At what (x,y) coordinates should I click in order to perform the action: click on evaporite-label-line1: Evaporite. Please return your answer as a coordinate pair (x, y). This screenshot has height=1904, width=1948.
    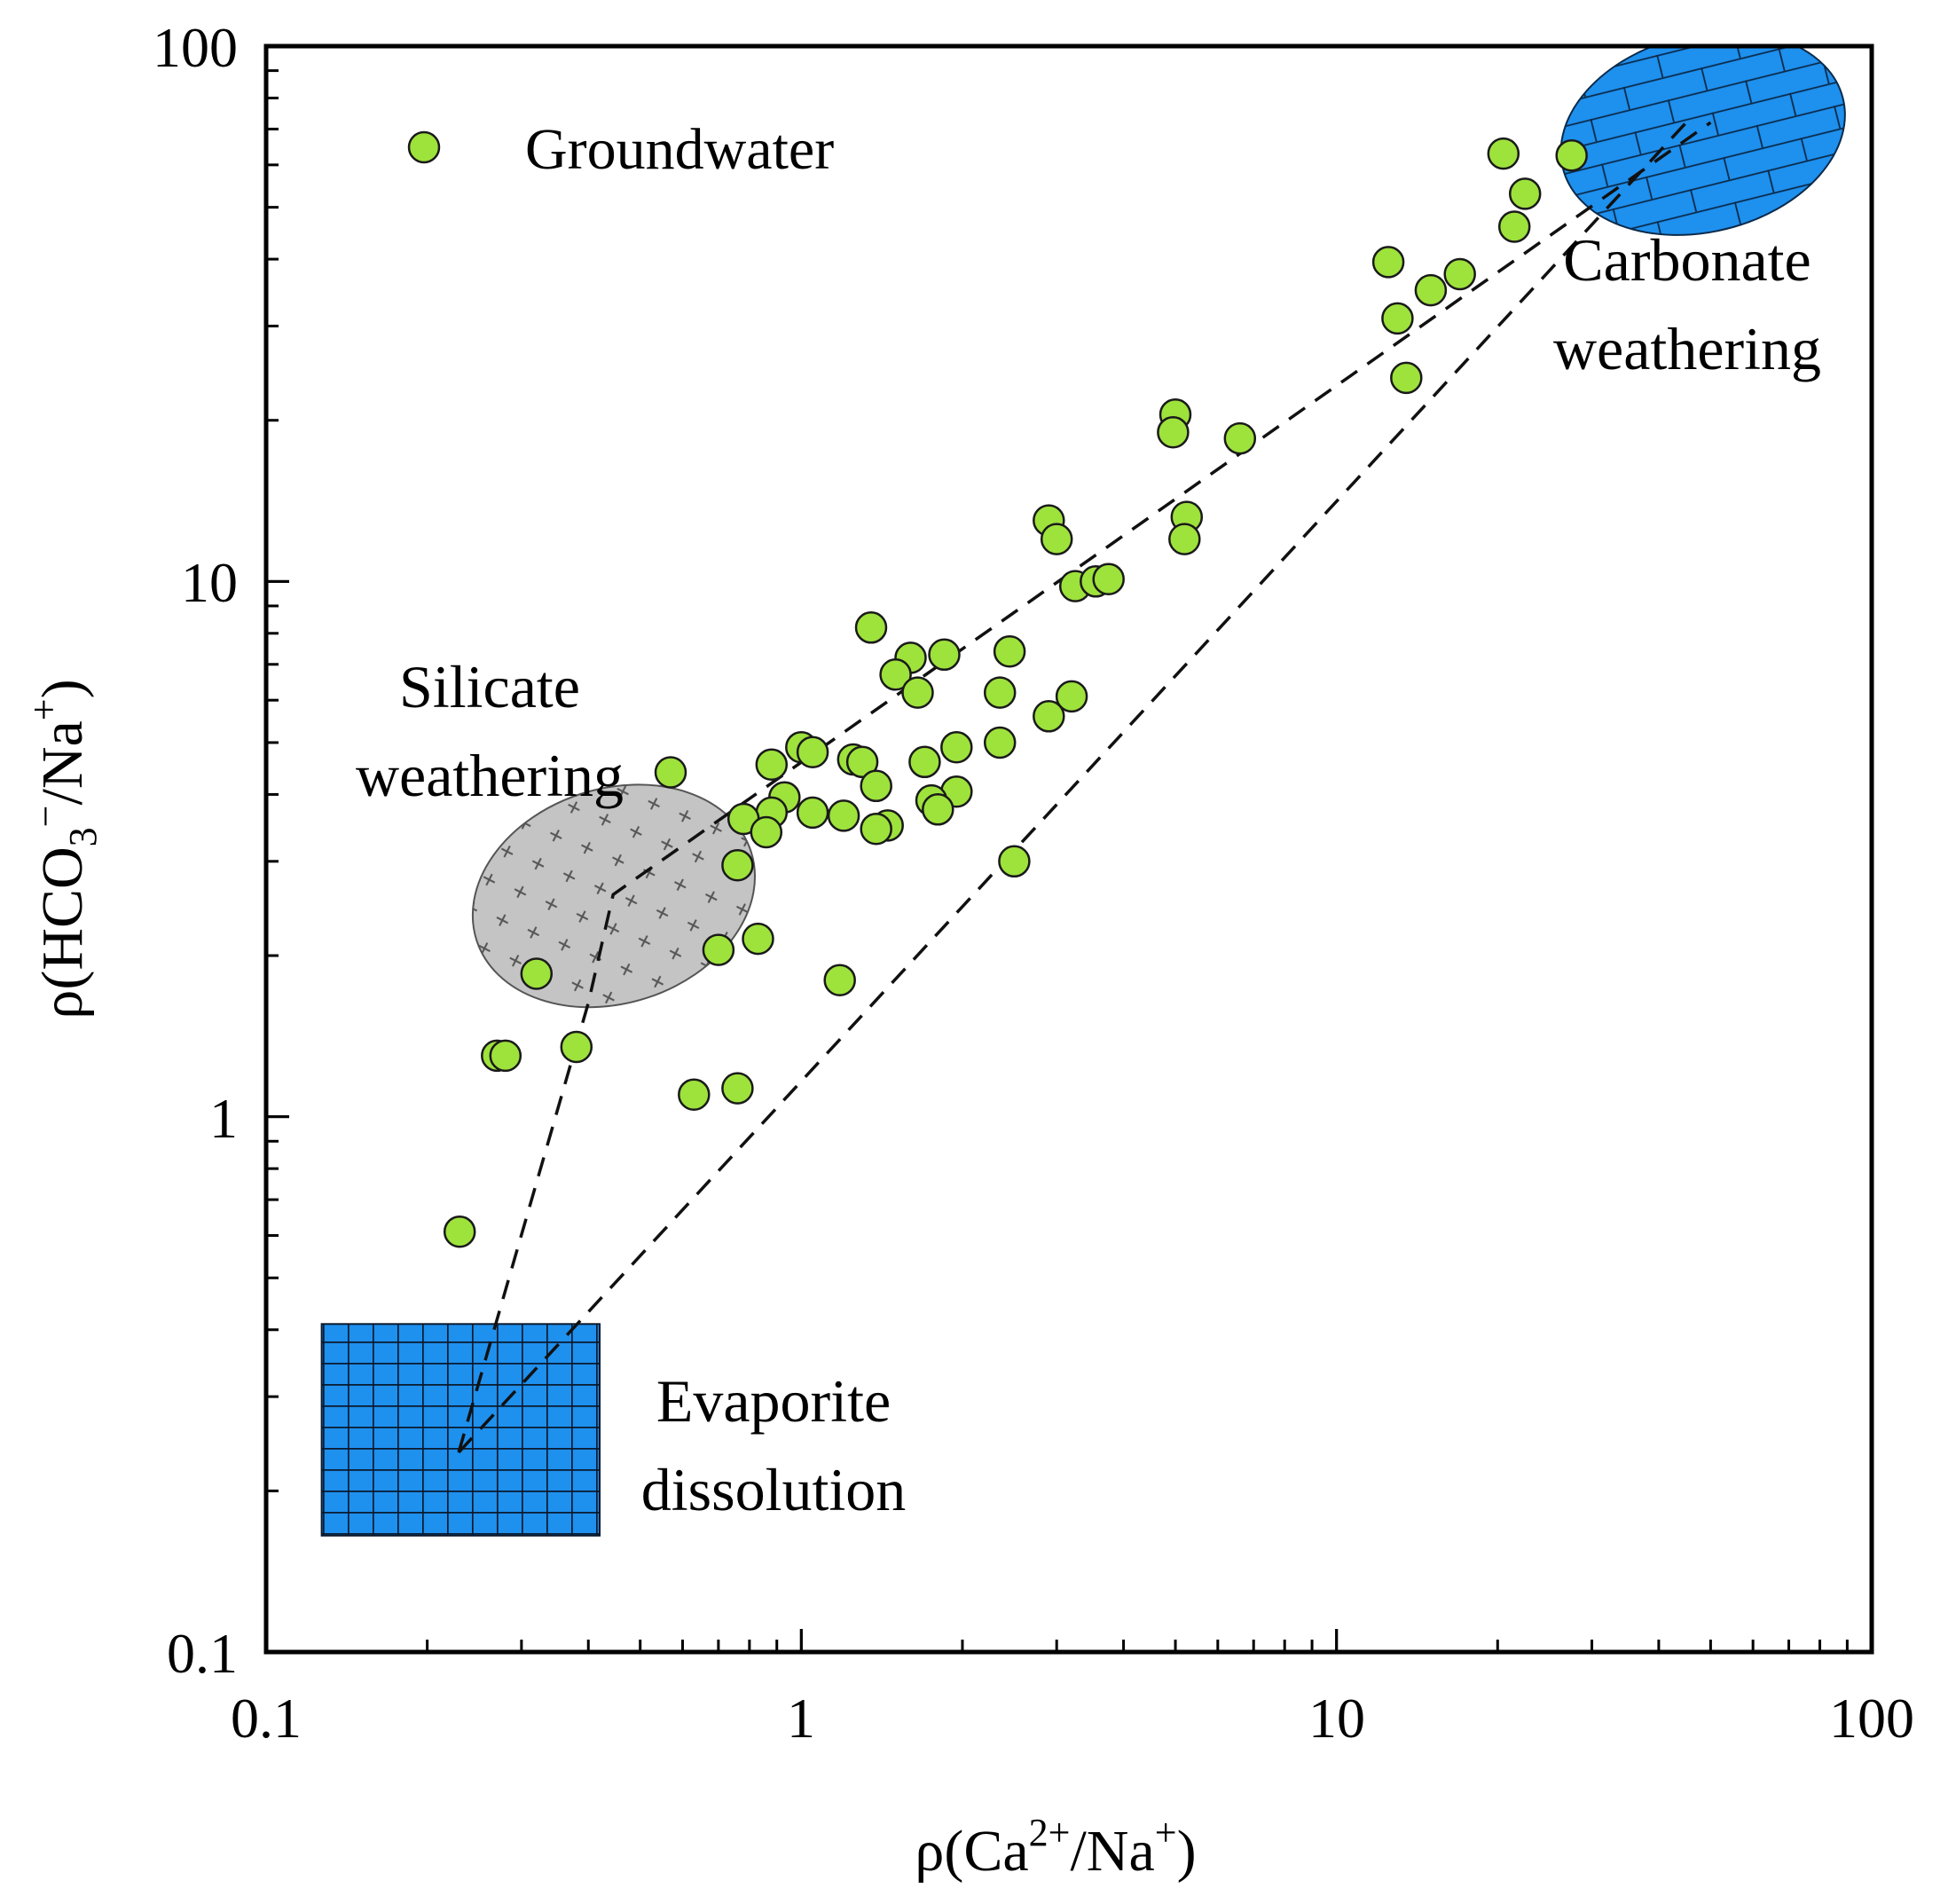
    Looking at the image, I should click on (773, 1401).